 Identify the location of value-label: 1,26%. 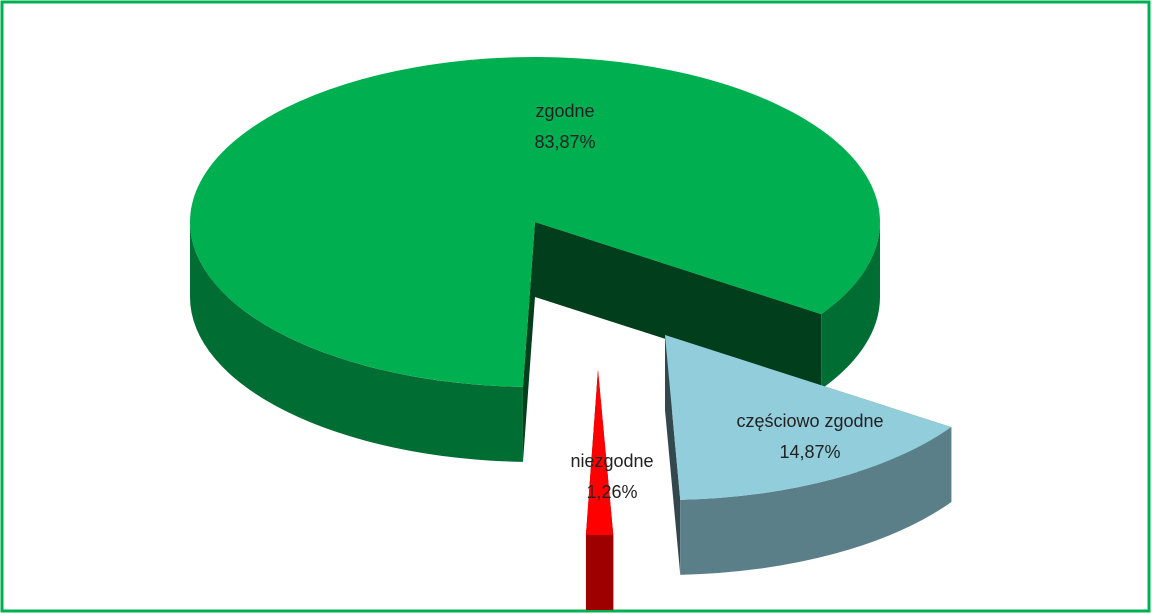
(611, 492).